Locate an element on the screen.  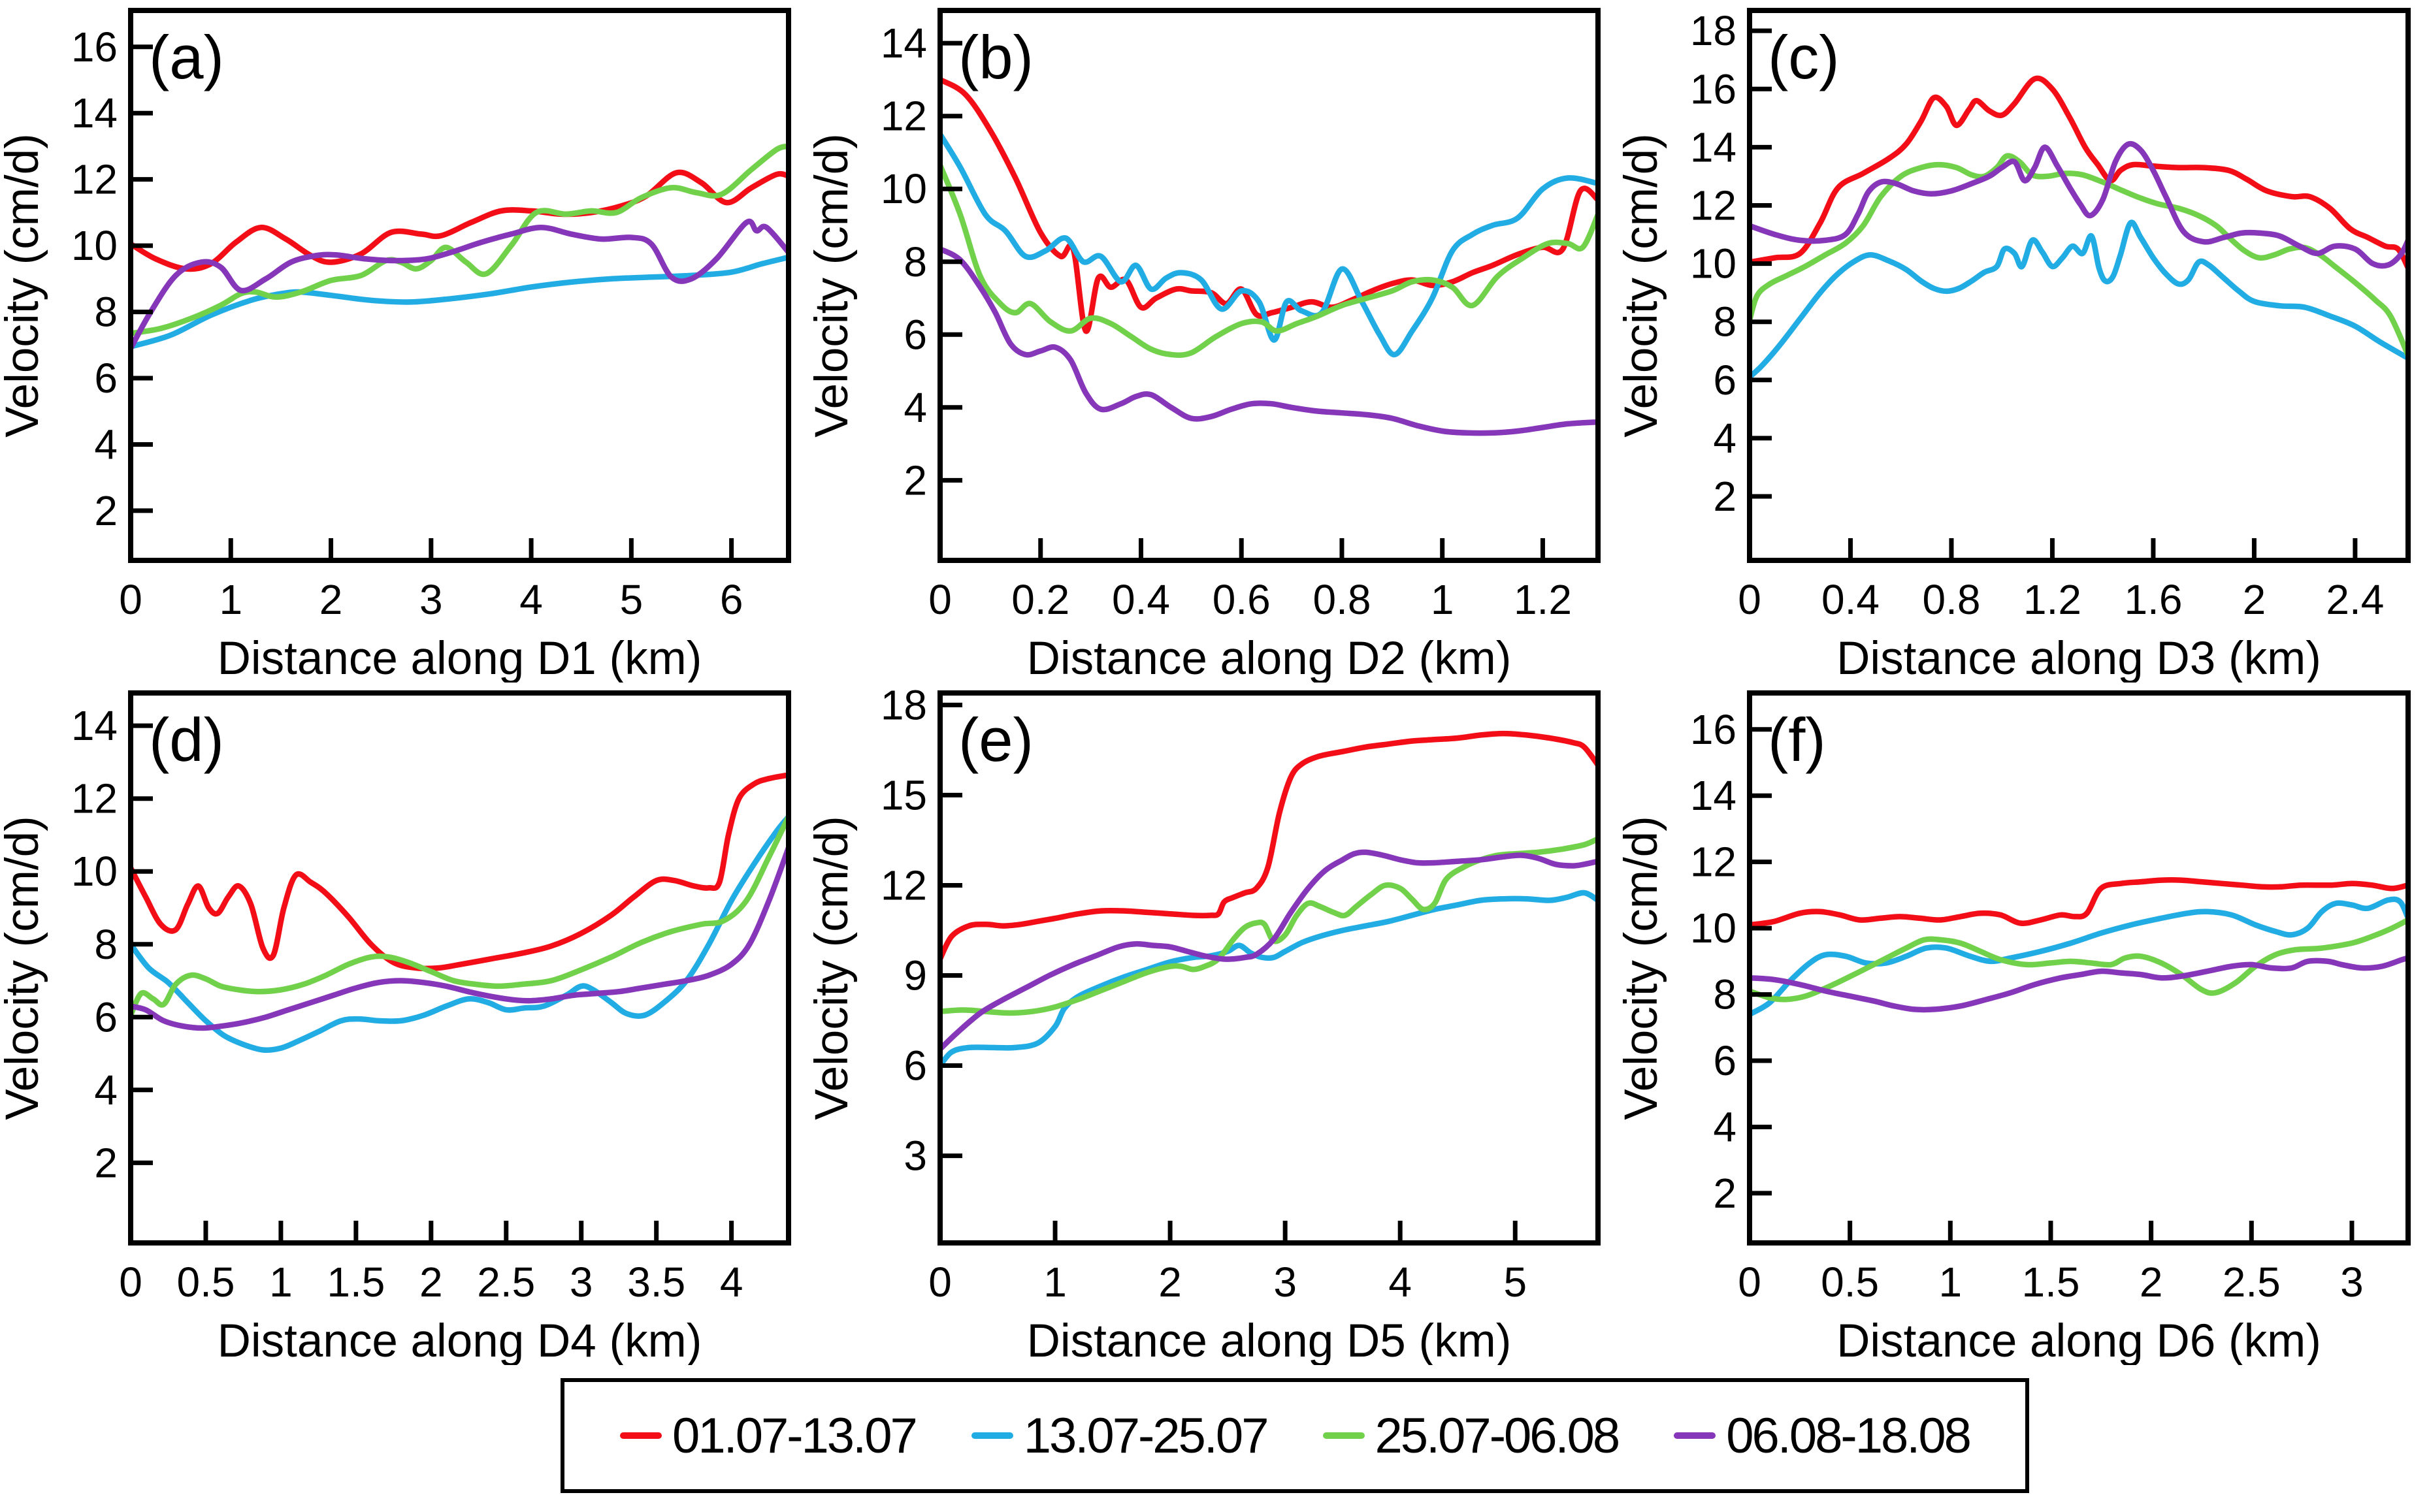
legend-item: 25.07-06.08 is located at coordinates (1471, 1435).